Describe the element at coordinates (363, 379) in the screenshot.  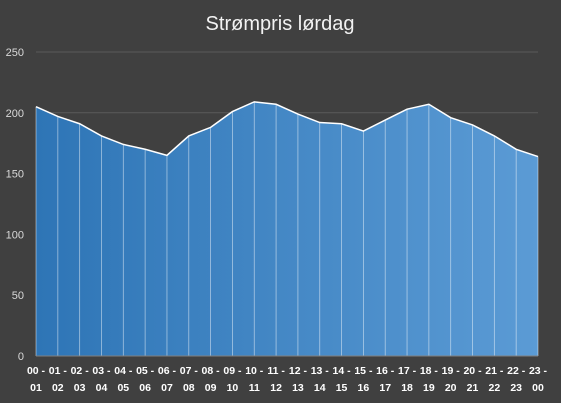
I see `x-tick-label: 15 -16` at that location.